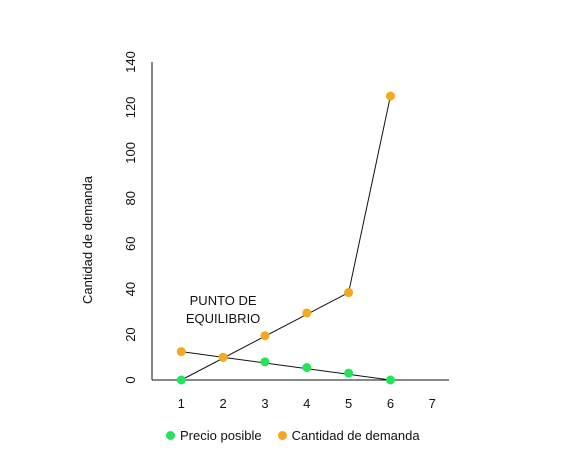 This screenshot has width=567, height=476. I want to click on y-tick-label: 40, so click(130, 289).